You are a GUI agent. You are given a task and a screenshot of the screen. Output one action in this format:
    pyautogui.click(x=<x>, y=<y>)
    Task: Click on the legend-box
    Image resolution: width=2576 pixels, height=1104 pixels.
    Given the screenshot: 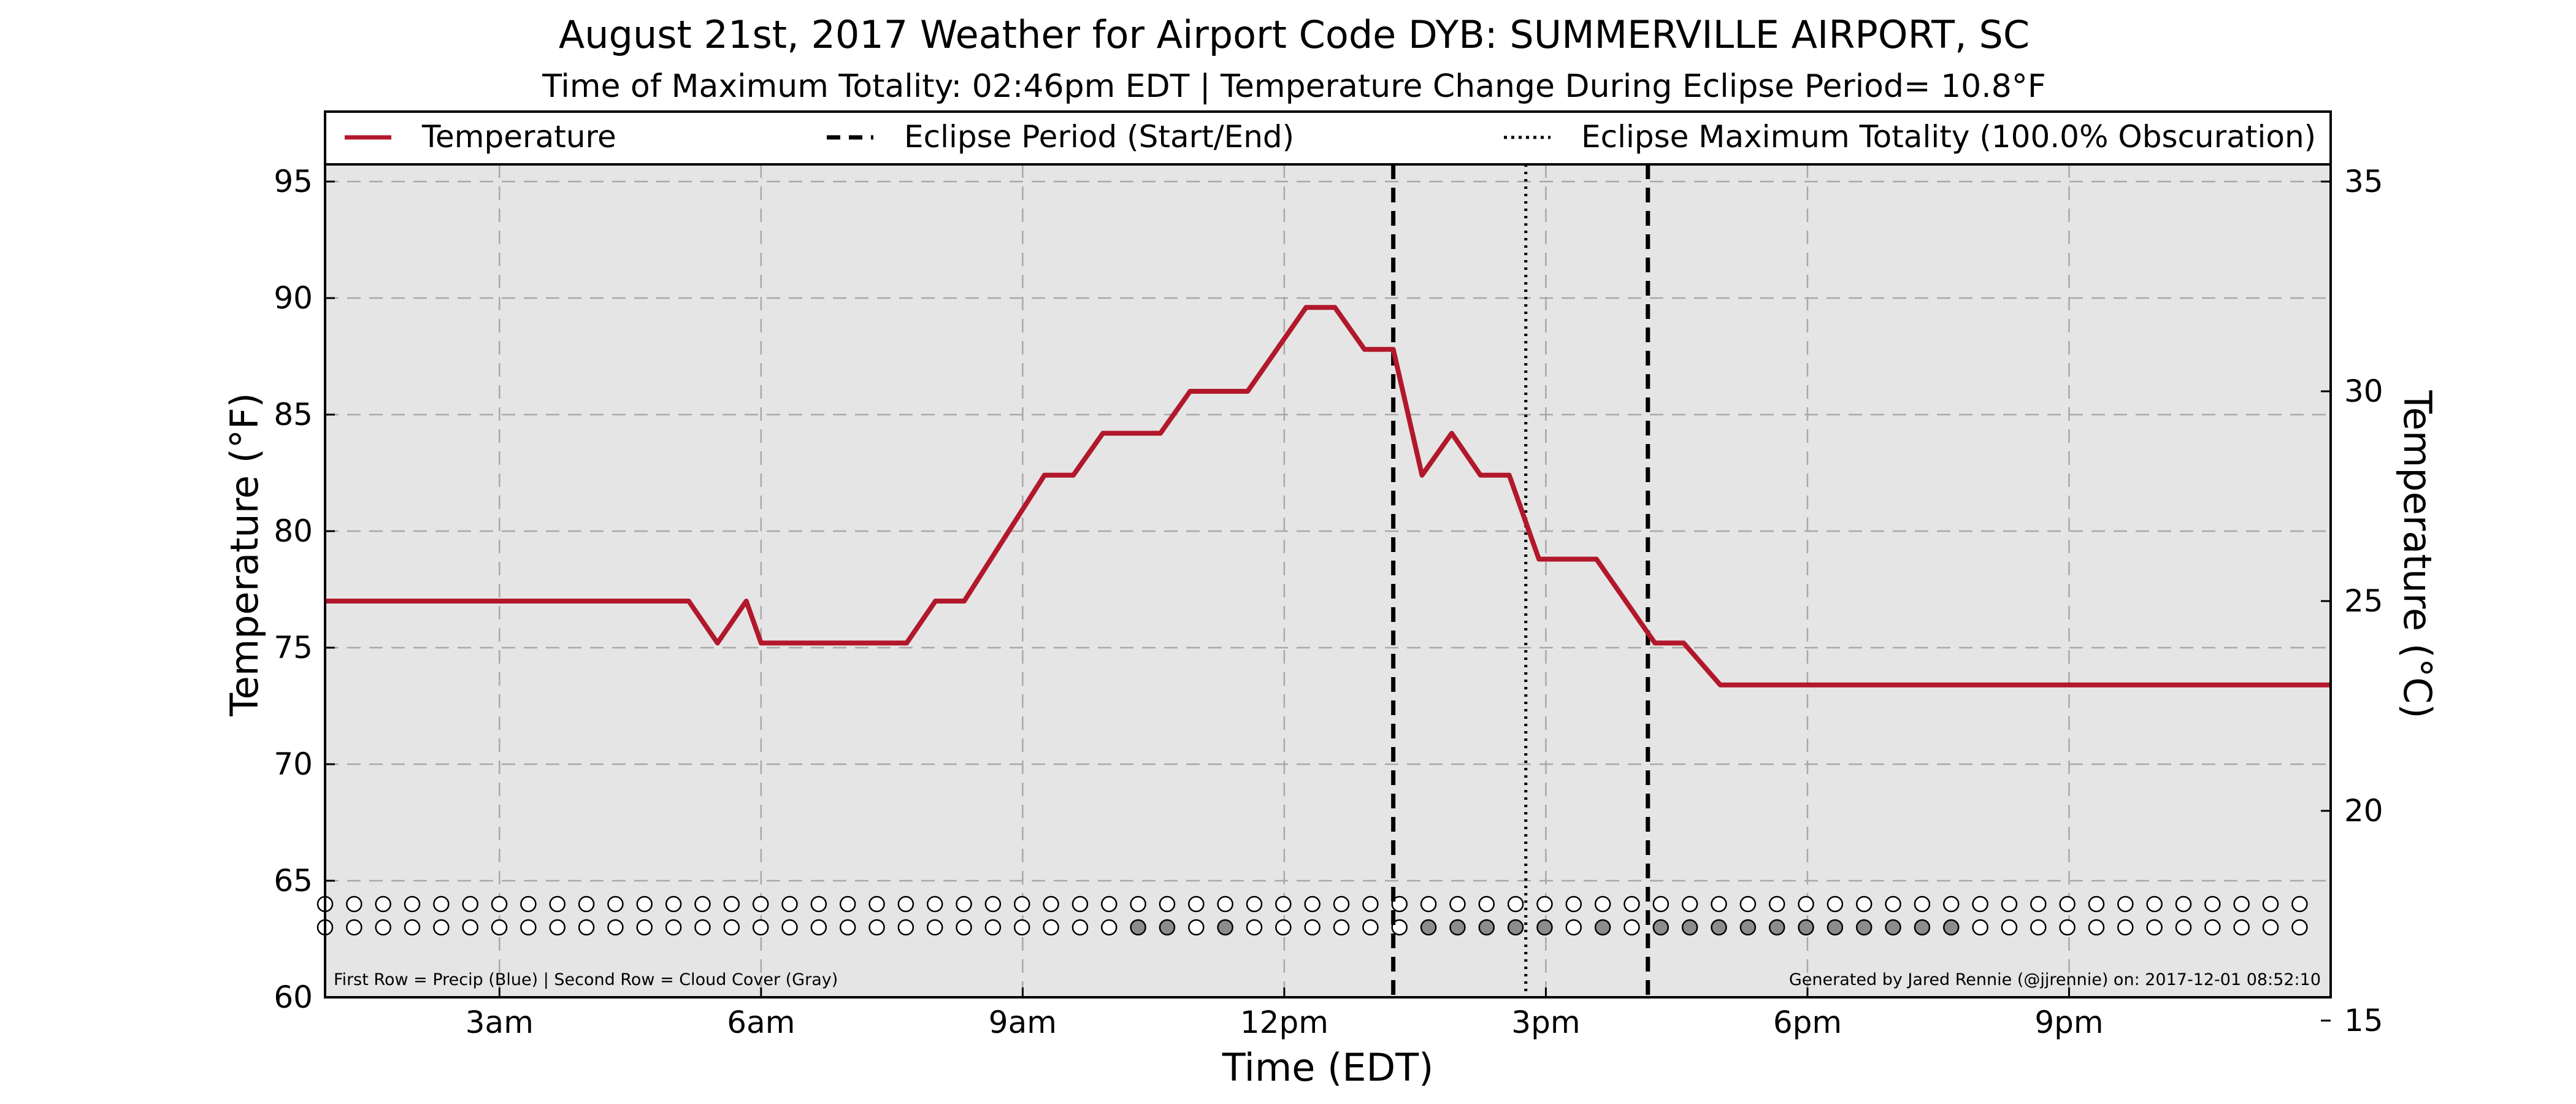 What is the action you would take?
    pyautogui.click(x=1328, y=138)
    